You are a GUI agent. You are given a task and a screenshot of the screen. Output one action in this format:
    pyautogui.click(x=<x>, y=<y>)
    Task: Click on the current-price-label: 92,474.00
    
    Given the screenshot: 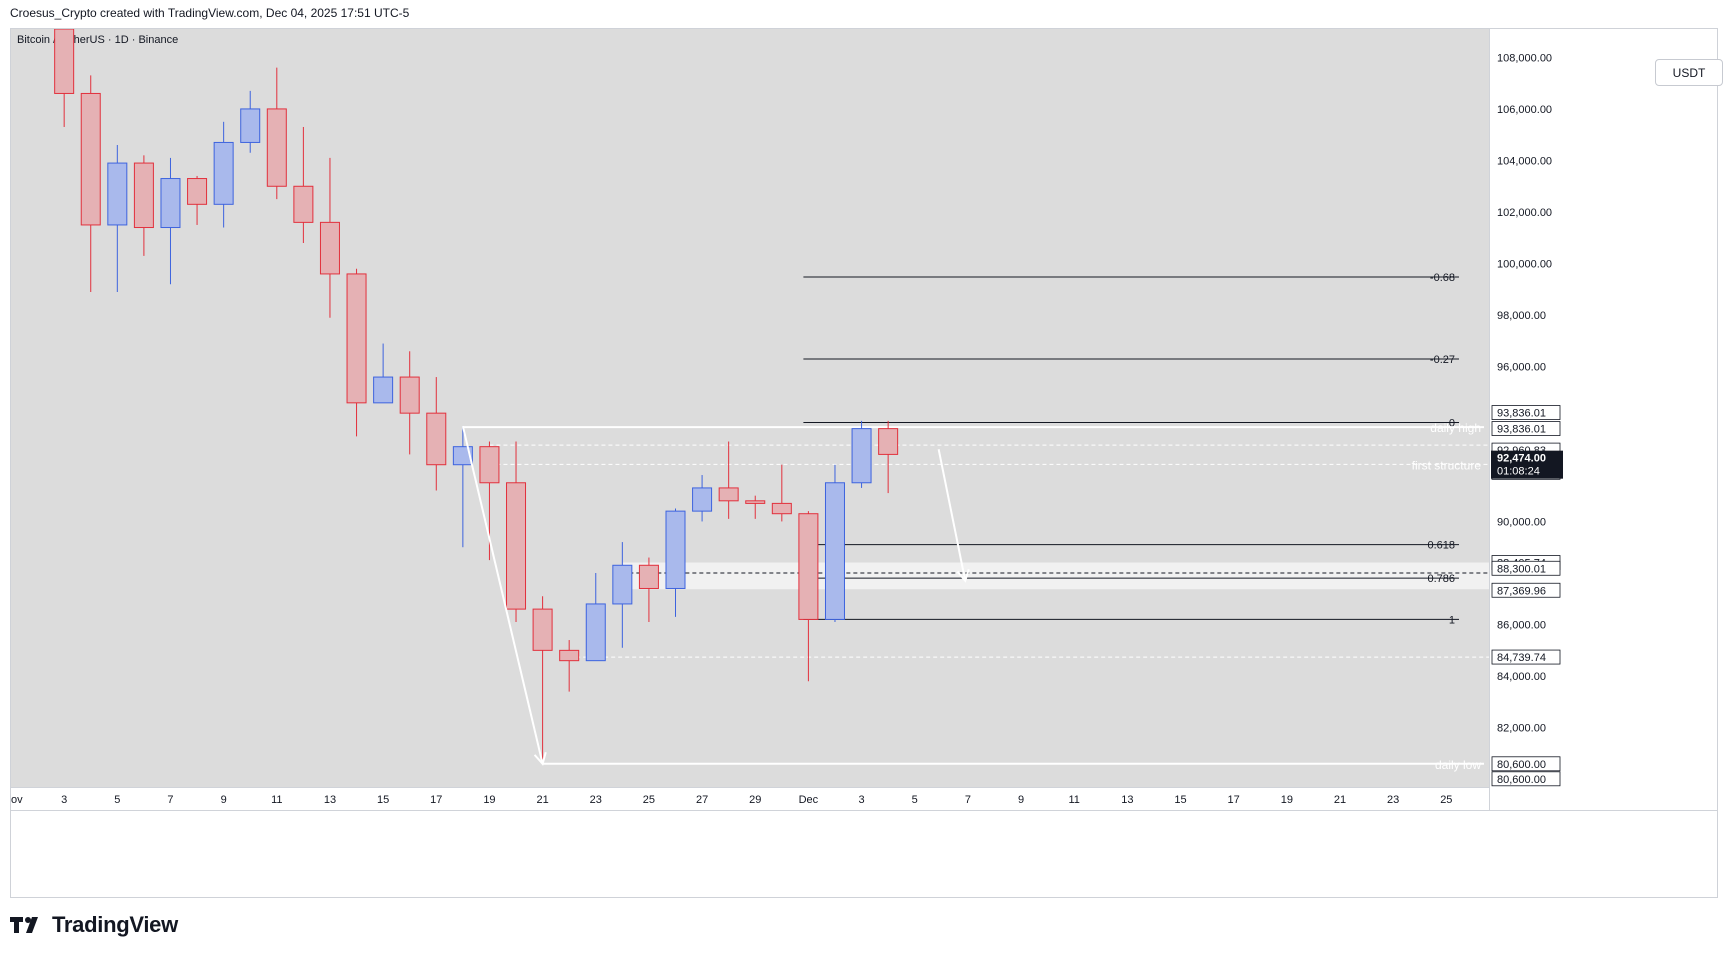 What is the action you would take?
    pyautogui.click(x=1521, y=459)
    